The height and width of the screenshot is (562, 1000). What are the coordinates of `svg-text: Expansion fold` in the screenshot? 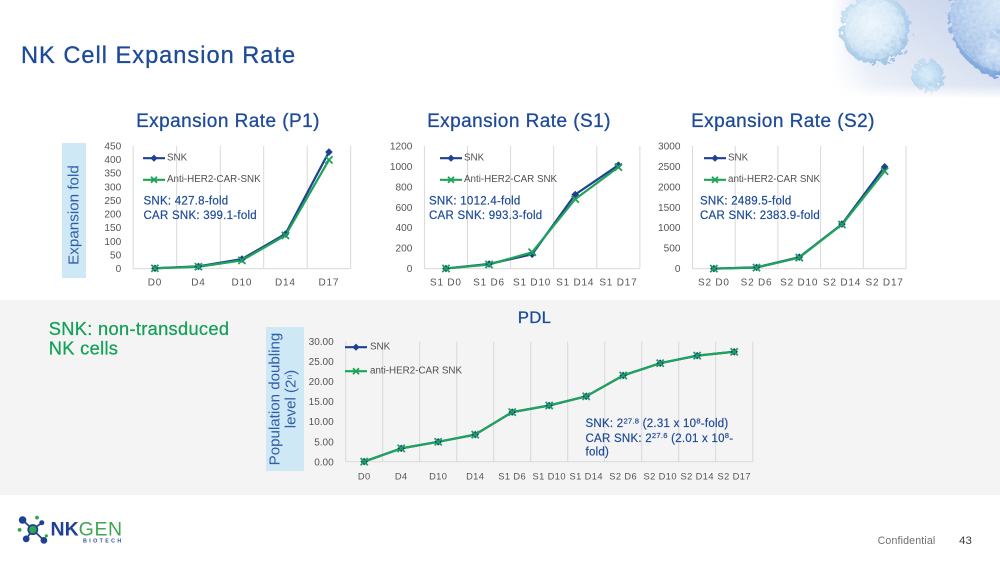 It's located at (74, 215).